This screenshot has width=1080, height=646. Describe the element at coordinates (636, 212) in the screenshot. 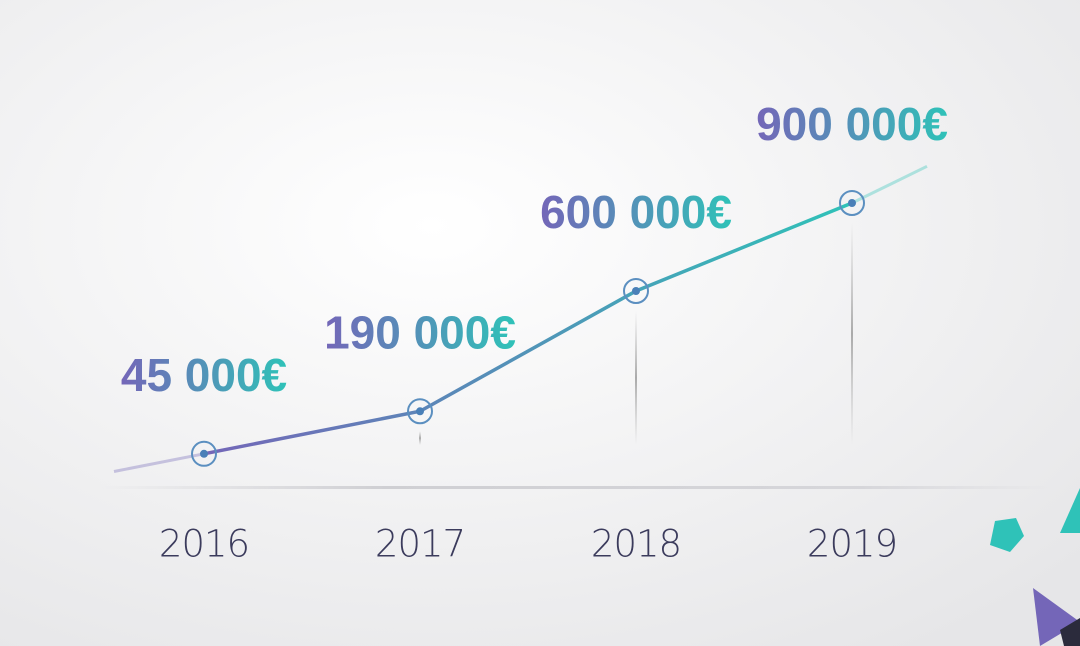

I see `value-label: 600 000€` at that location.